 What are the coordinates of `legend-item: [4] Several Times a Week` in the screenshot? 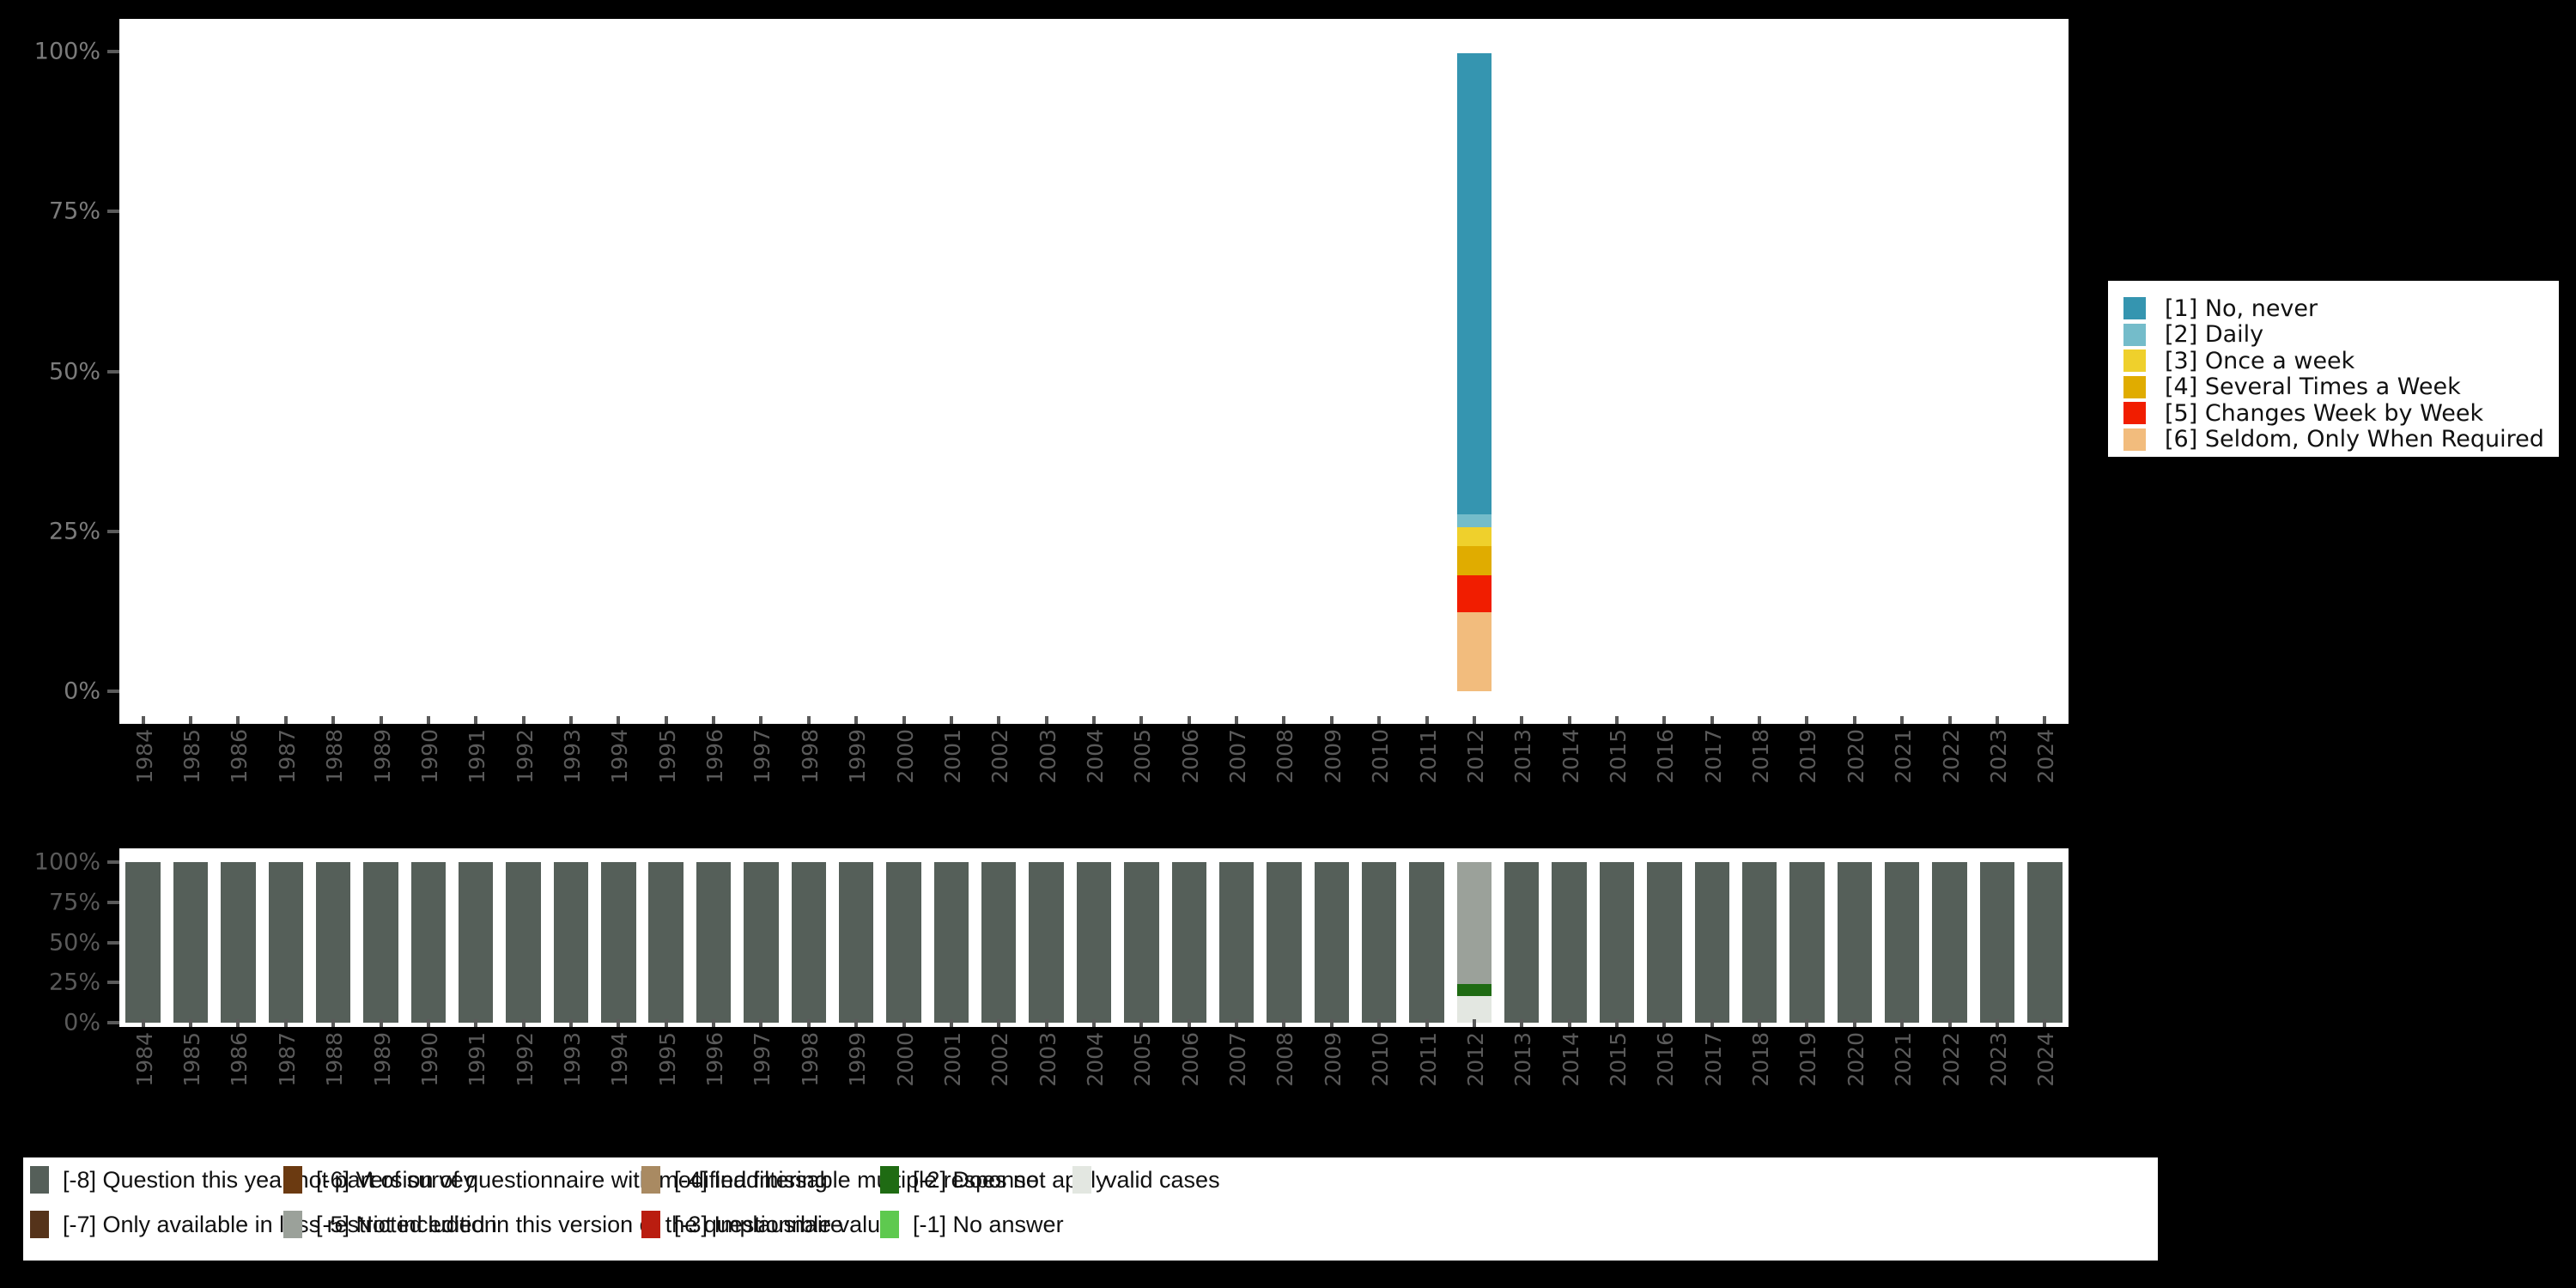 It's located at (2335, 387).